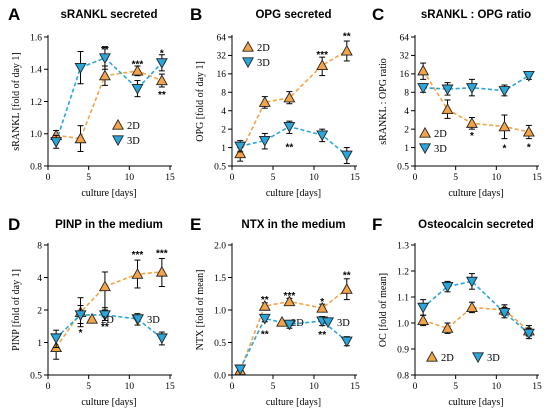 The height and width of the screenshot is (418, 550). I want to click on panel-letter: D, so click(14, 224).